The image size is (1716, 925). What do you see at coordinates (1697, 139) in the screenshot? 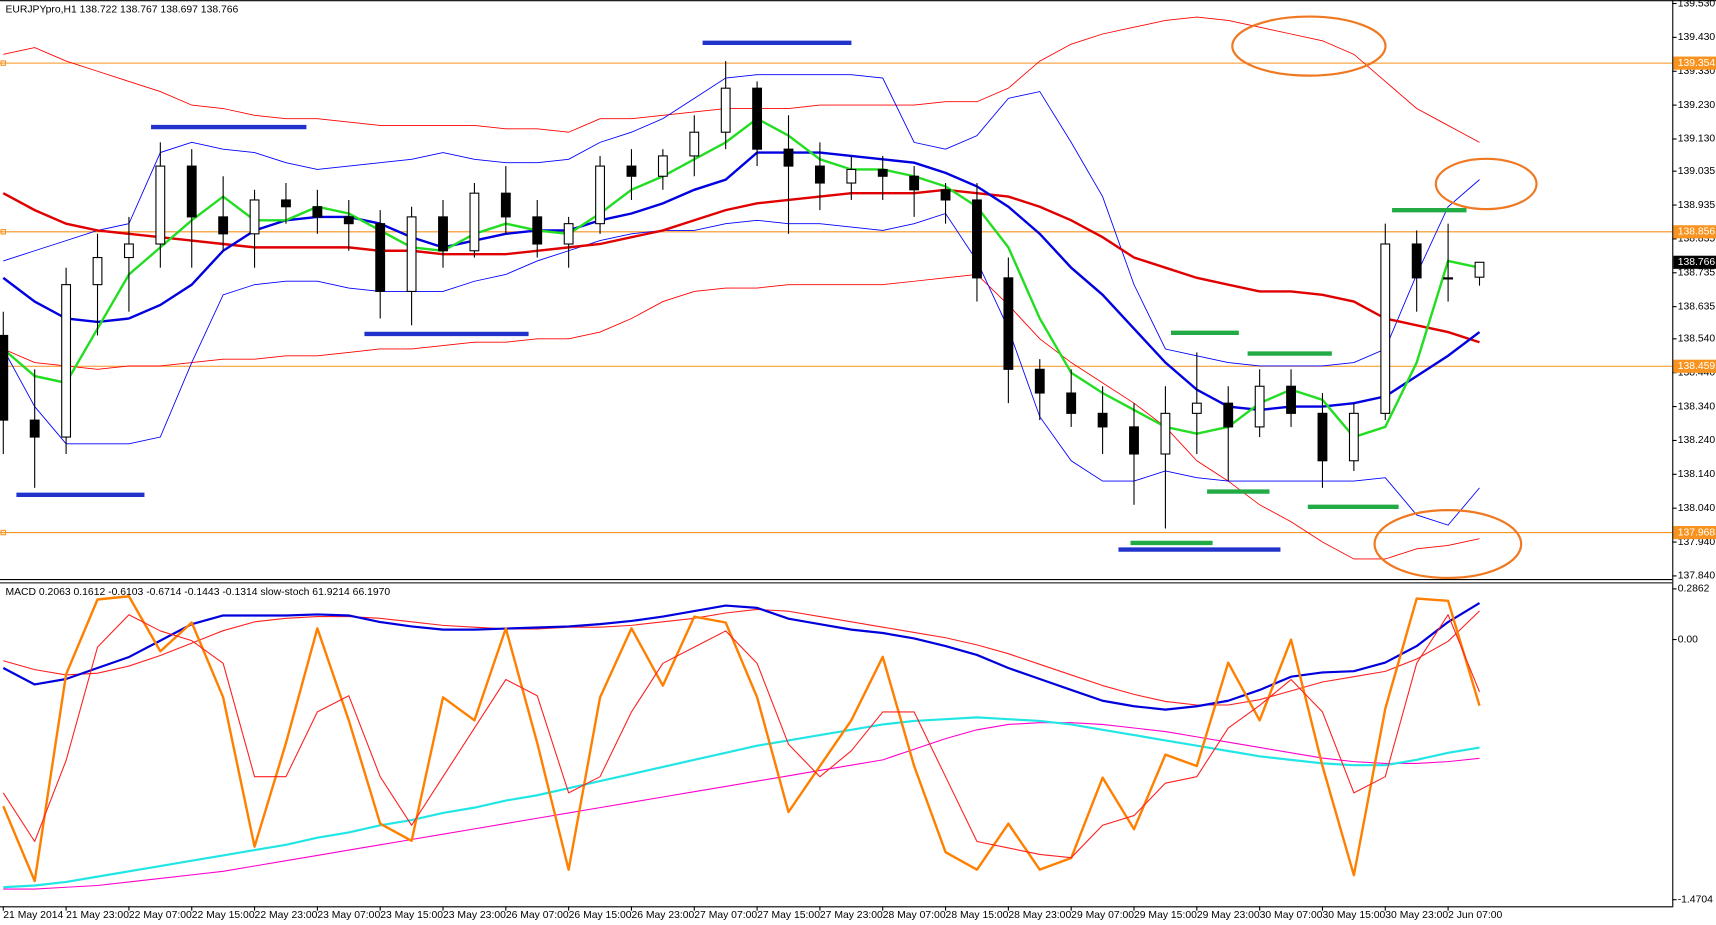
I see `y-tick-label: 139.130` at bounding box center [1697, 139].